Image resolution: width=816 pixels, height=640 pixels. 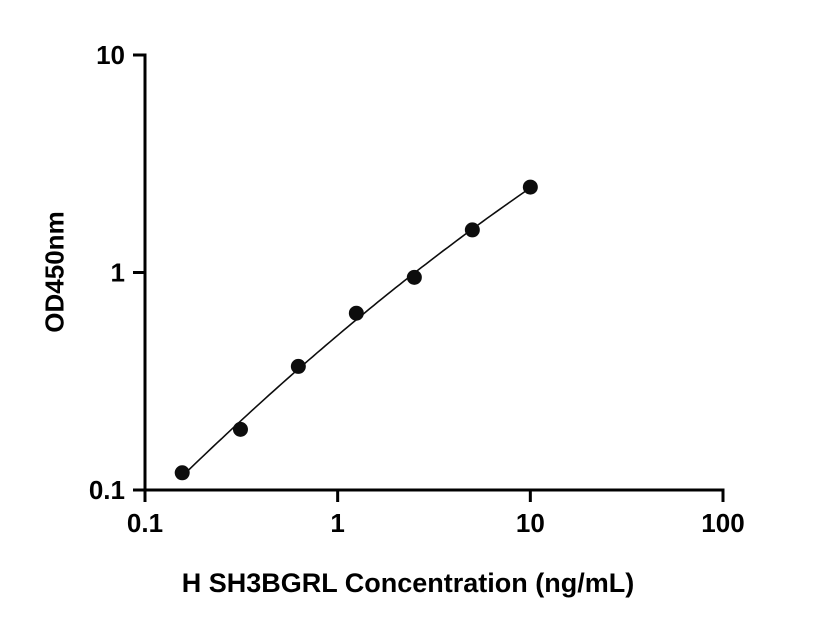 What do you see at coordinates (107, 490) in the screenshot?
I see `y-tick-label: 0.1` at bounding box center [107, 490].